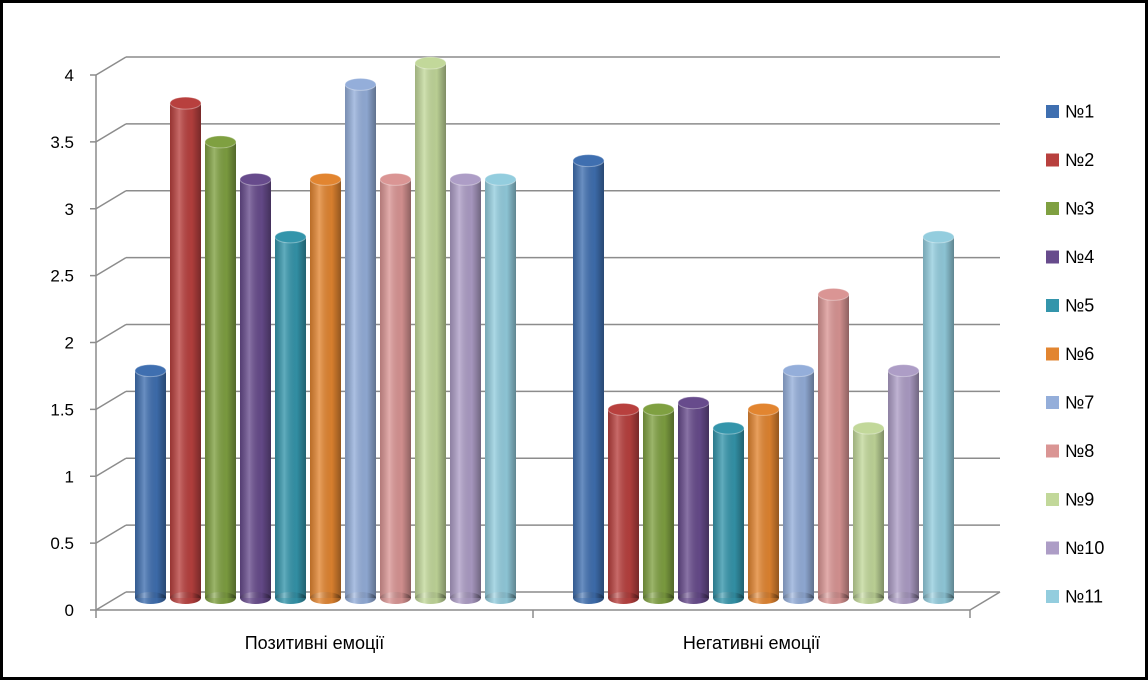  Describe the element at coordinates (315, 643) in the screenshot. I see `category-label: Позитивні емоції` at that location.